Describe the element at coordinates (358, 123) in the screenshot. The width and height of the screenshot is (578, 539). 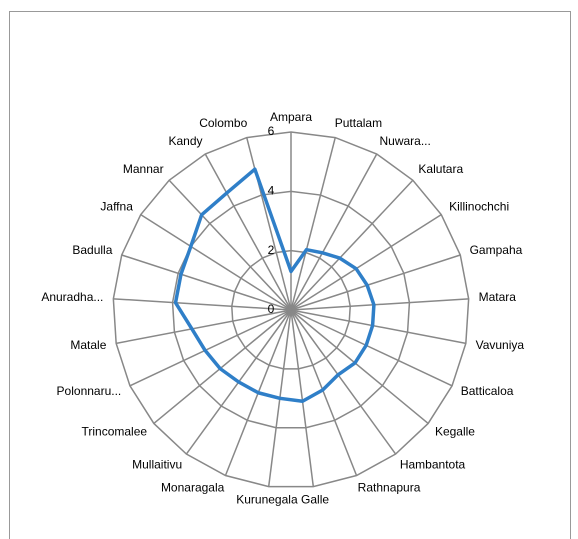
I see `category-label: Puttalam` at that location.